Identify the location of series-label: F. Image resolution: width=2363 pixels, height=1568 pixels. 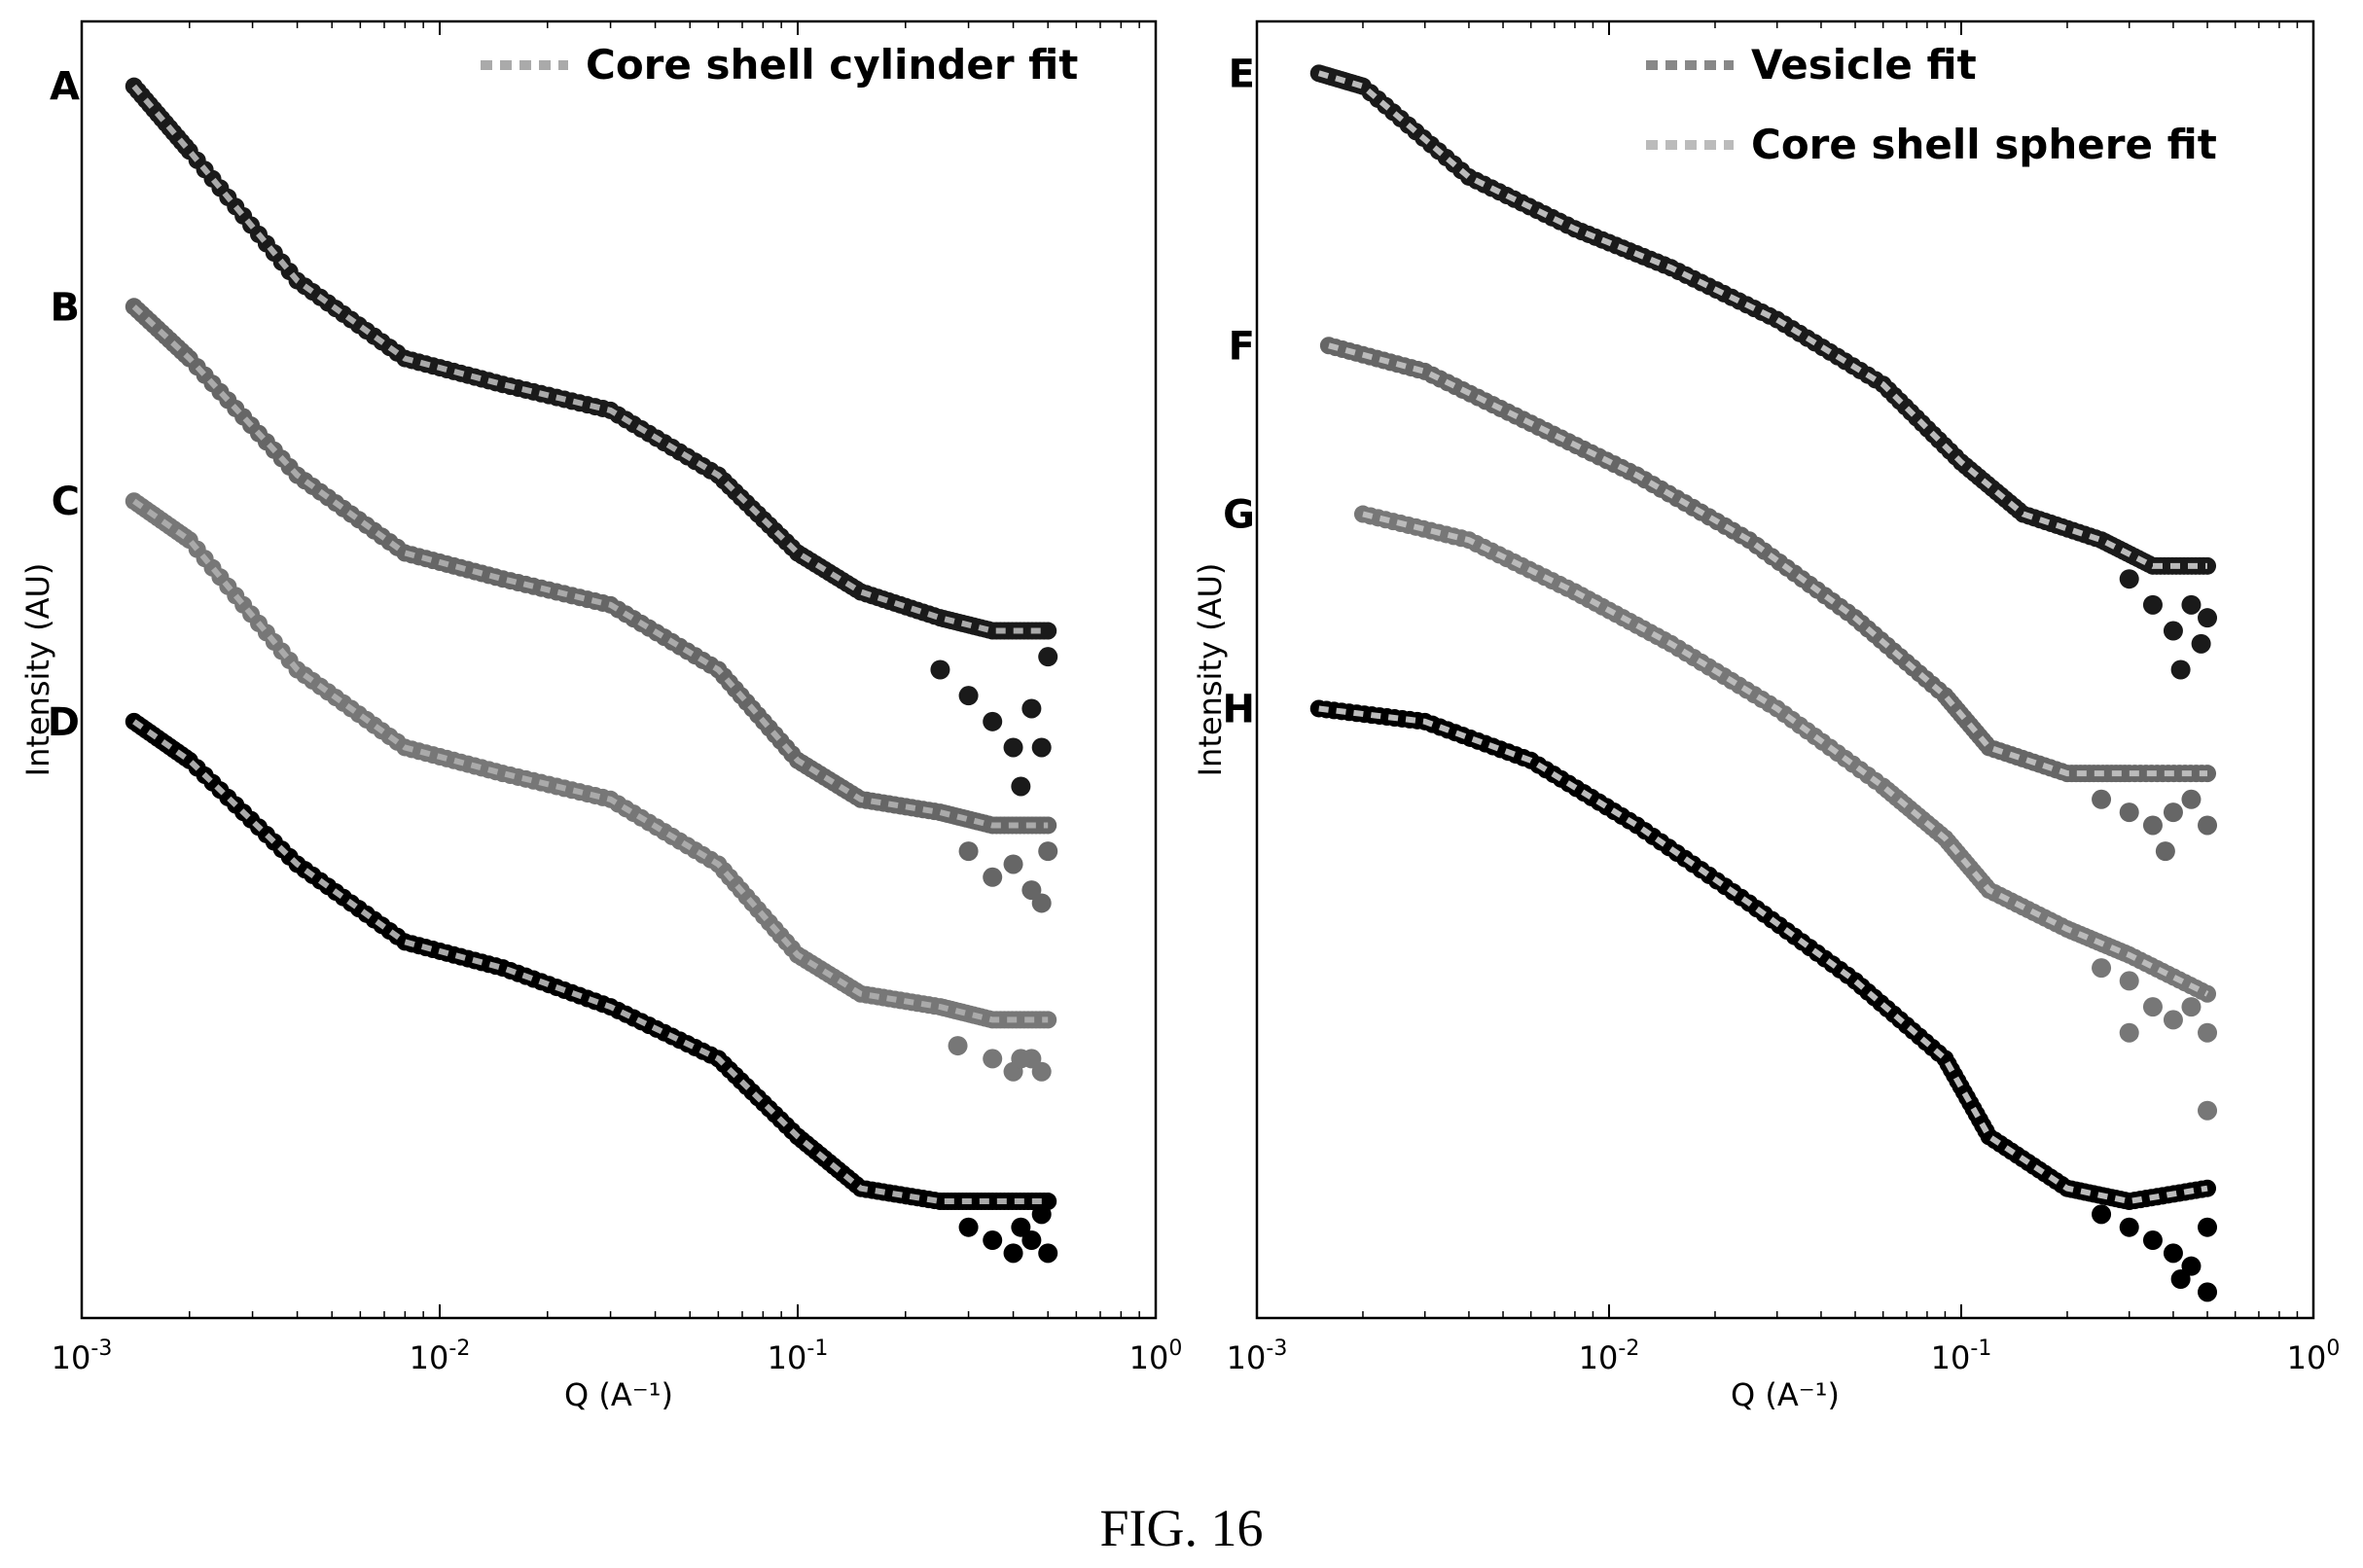
(1242, 347).